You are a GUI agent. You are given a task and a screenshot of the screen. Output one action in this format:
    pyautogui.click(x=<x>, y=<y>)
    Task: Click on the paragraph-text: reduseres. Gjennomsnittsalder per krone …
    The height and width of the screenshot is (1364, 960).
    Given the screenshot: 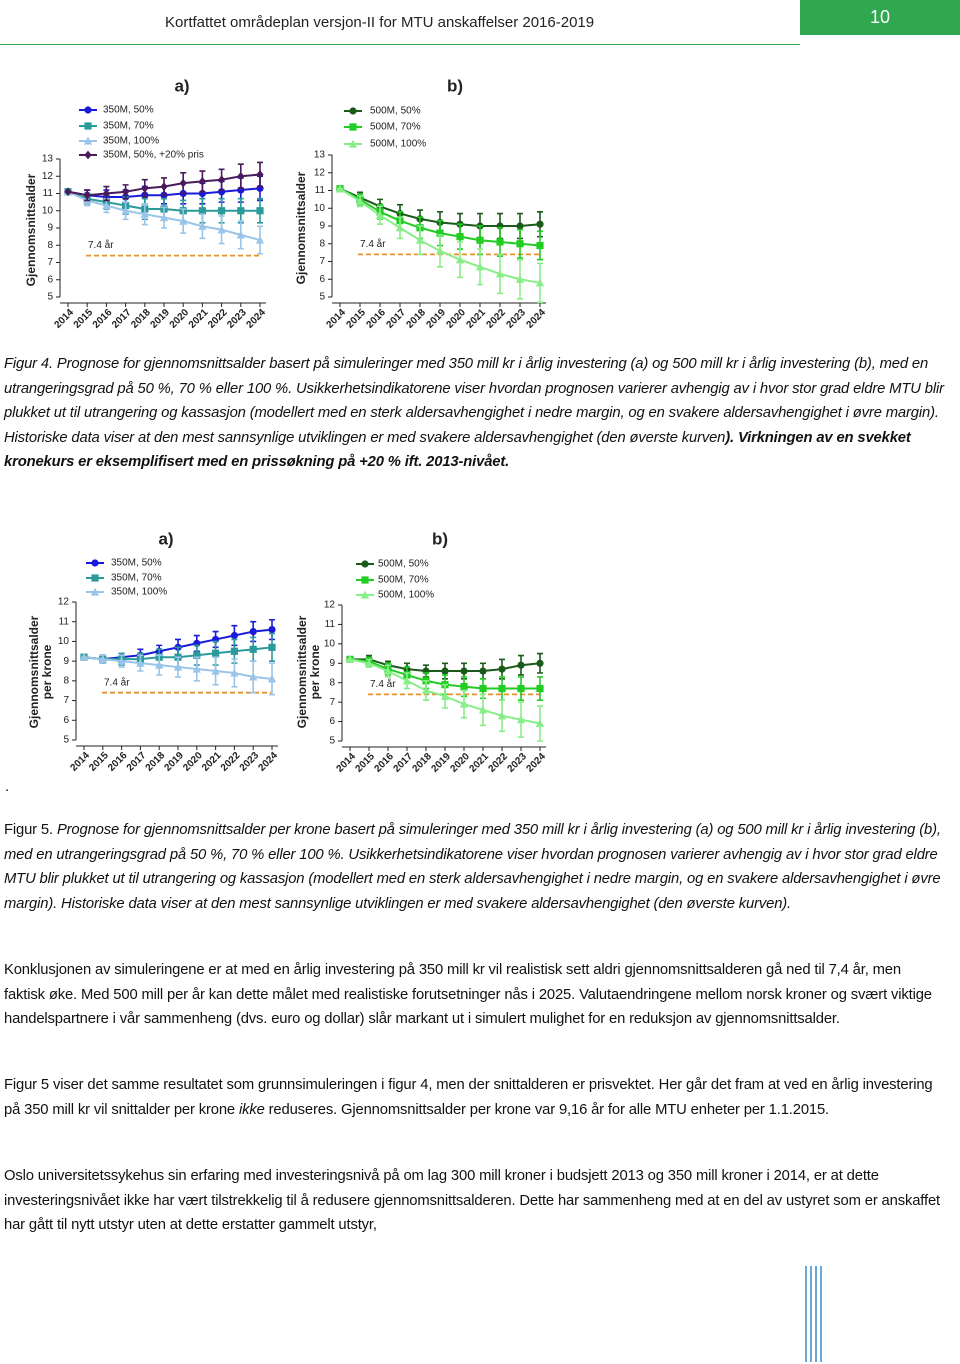 What is the action you would take?
    pyautogui.click(x=547, y=1109)
    